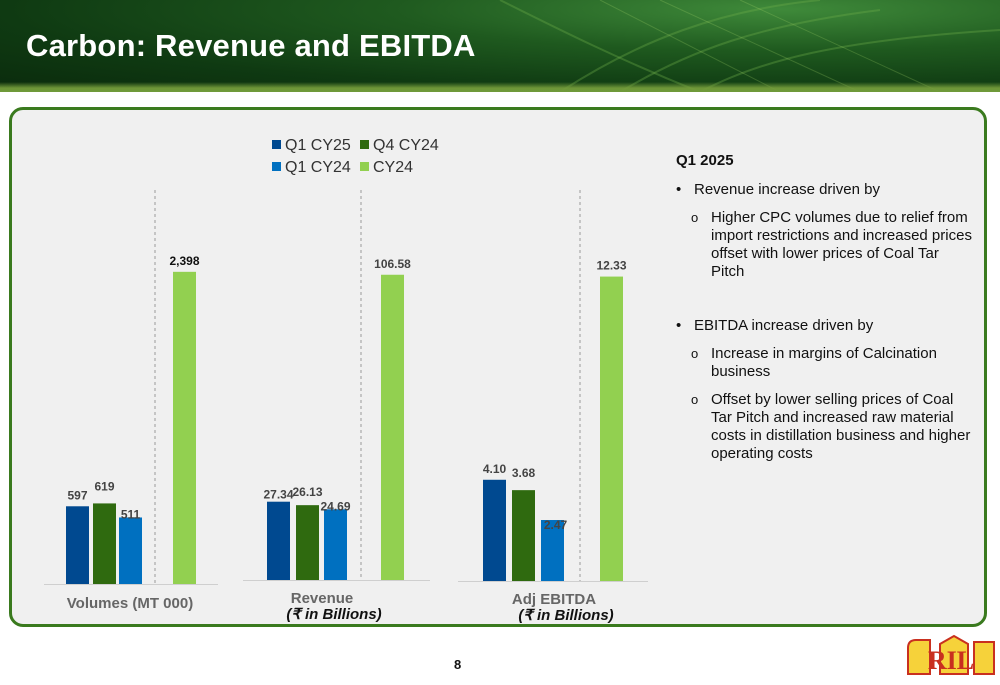 Image resolution: width=1000 pixels, height=685 pixels. Describe the element at coordinates (318, 145) in the screenshot. I see `legend-label: Q1 CY25` at that location.